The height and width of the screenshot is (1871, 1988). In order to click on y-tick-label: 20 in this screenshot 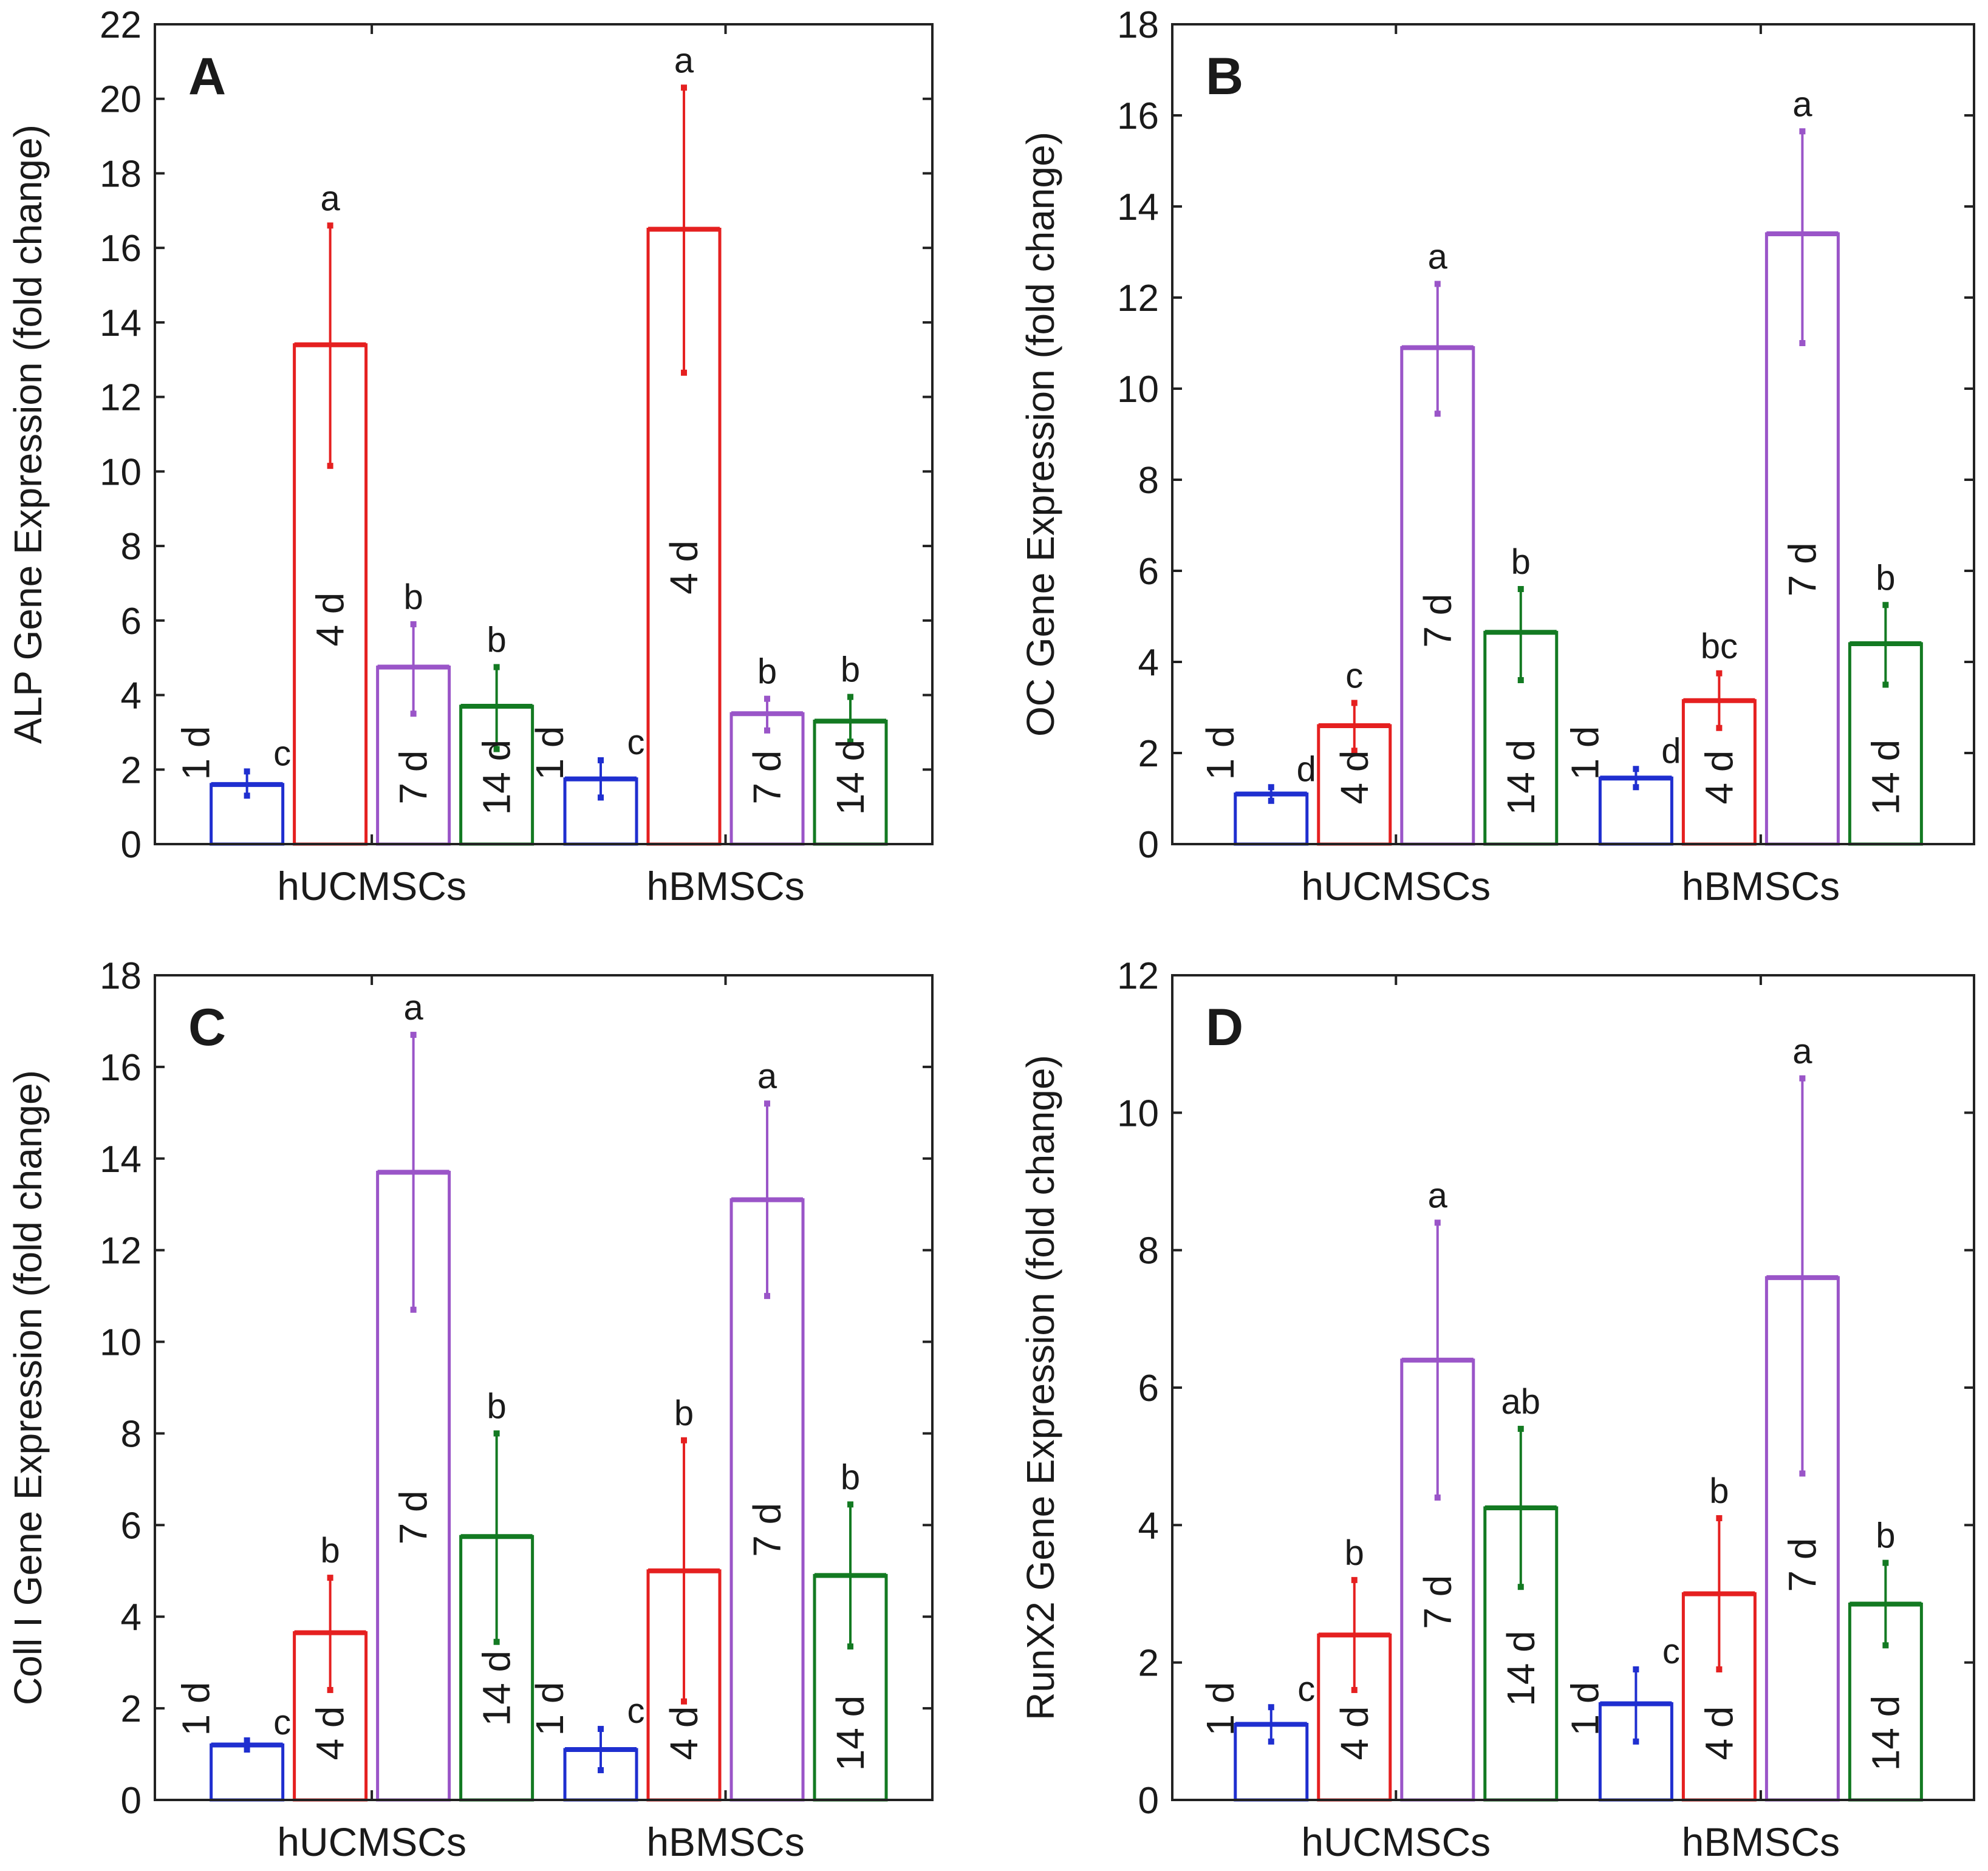, I will do `click(121, 100)`.